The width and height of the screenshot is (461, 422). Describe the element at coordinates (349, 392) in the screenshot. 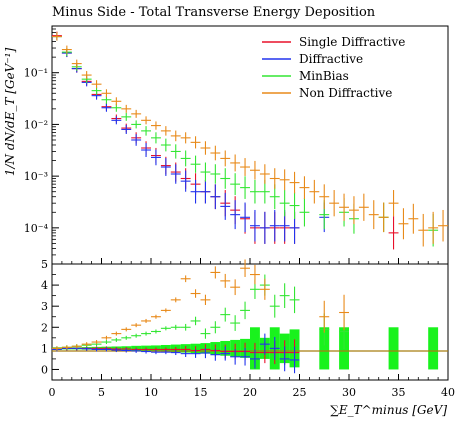

I see `x-tick-label: 30` at that location.